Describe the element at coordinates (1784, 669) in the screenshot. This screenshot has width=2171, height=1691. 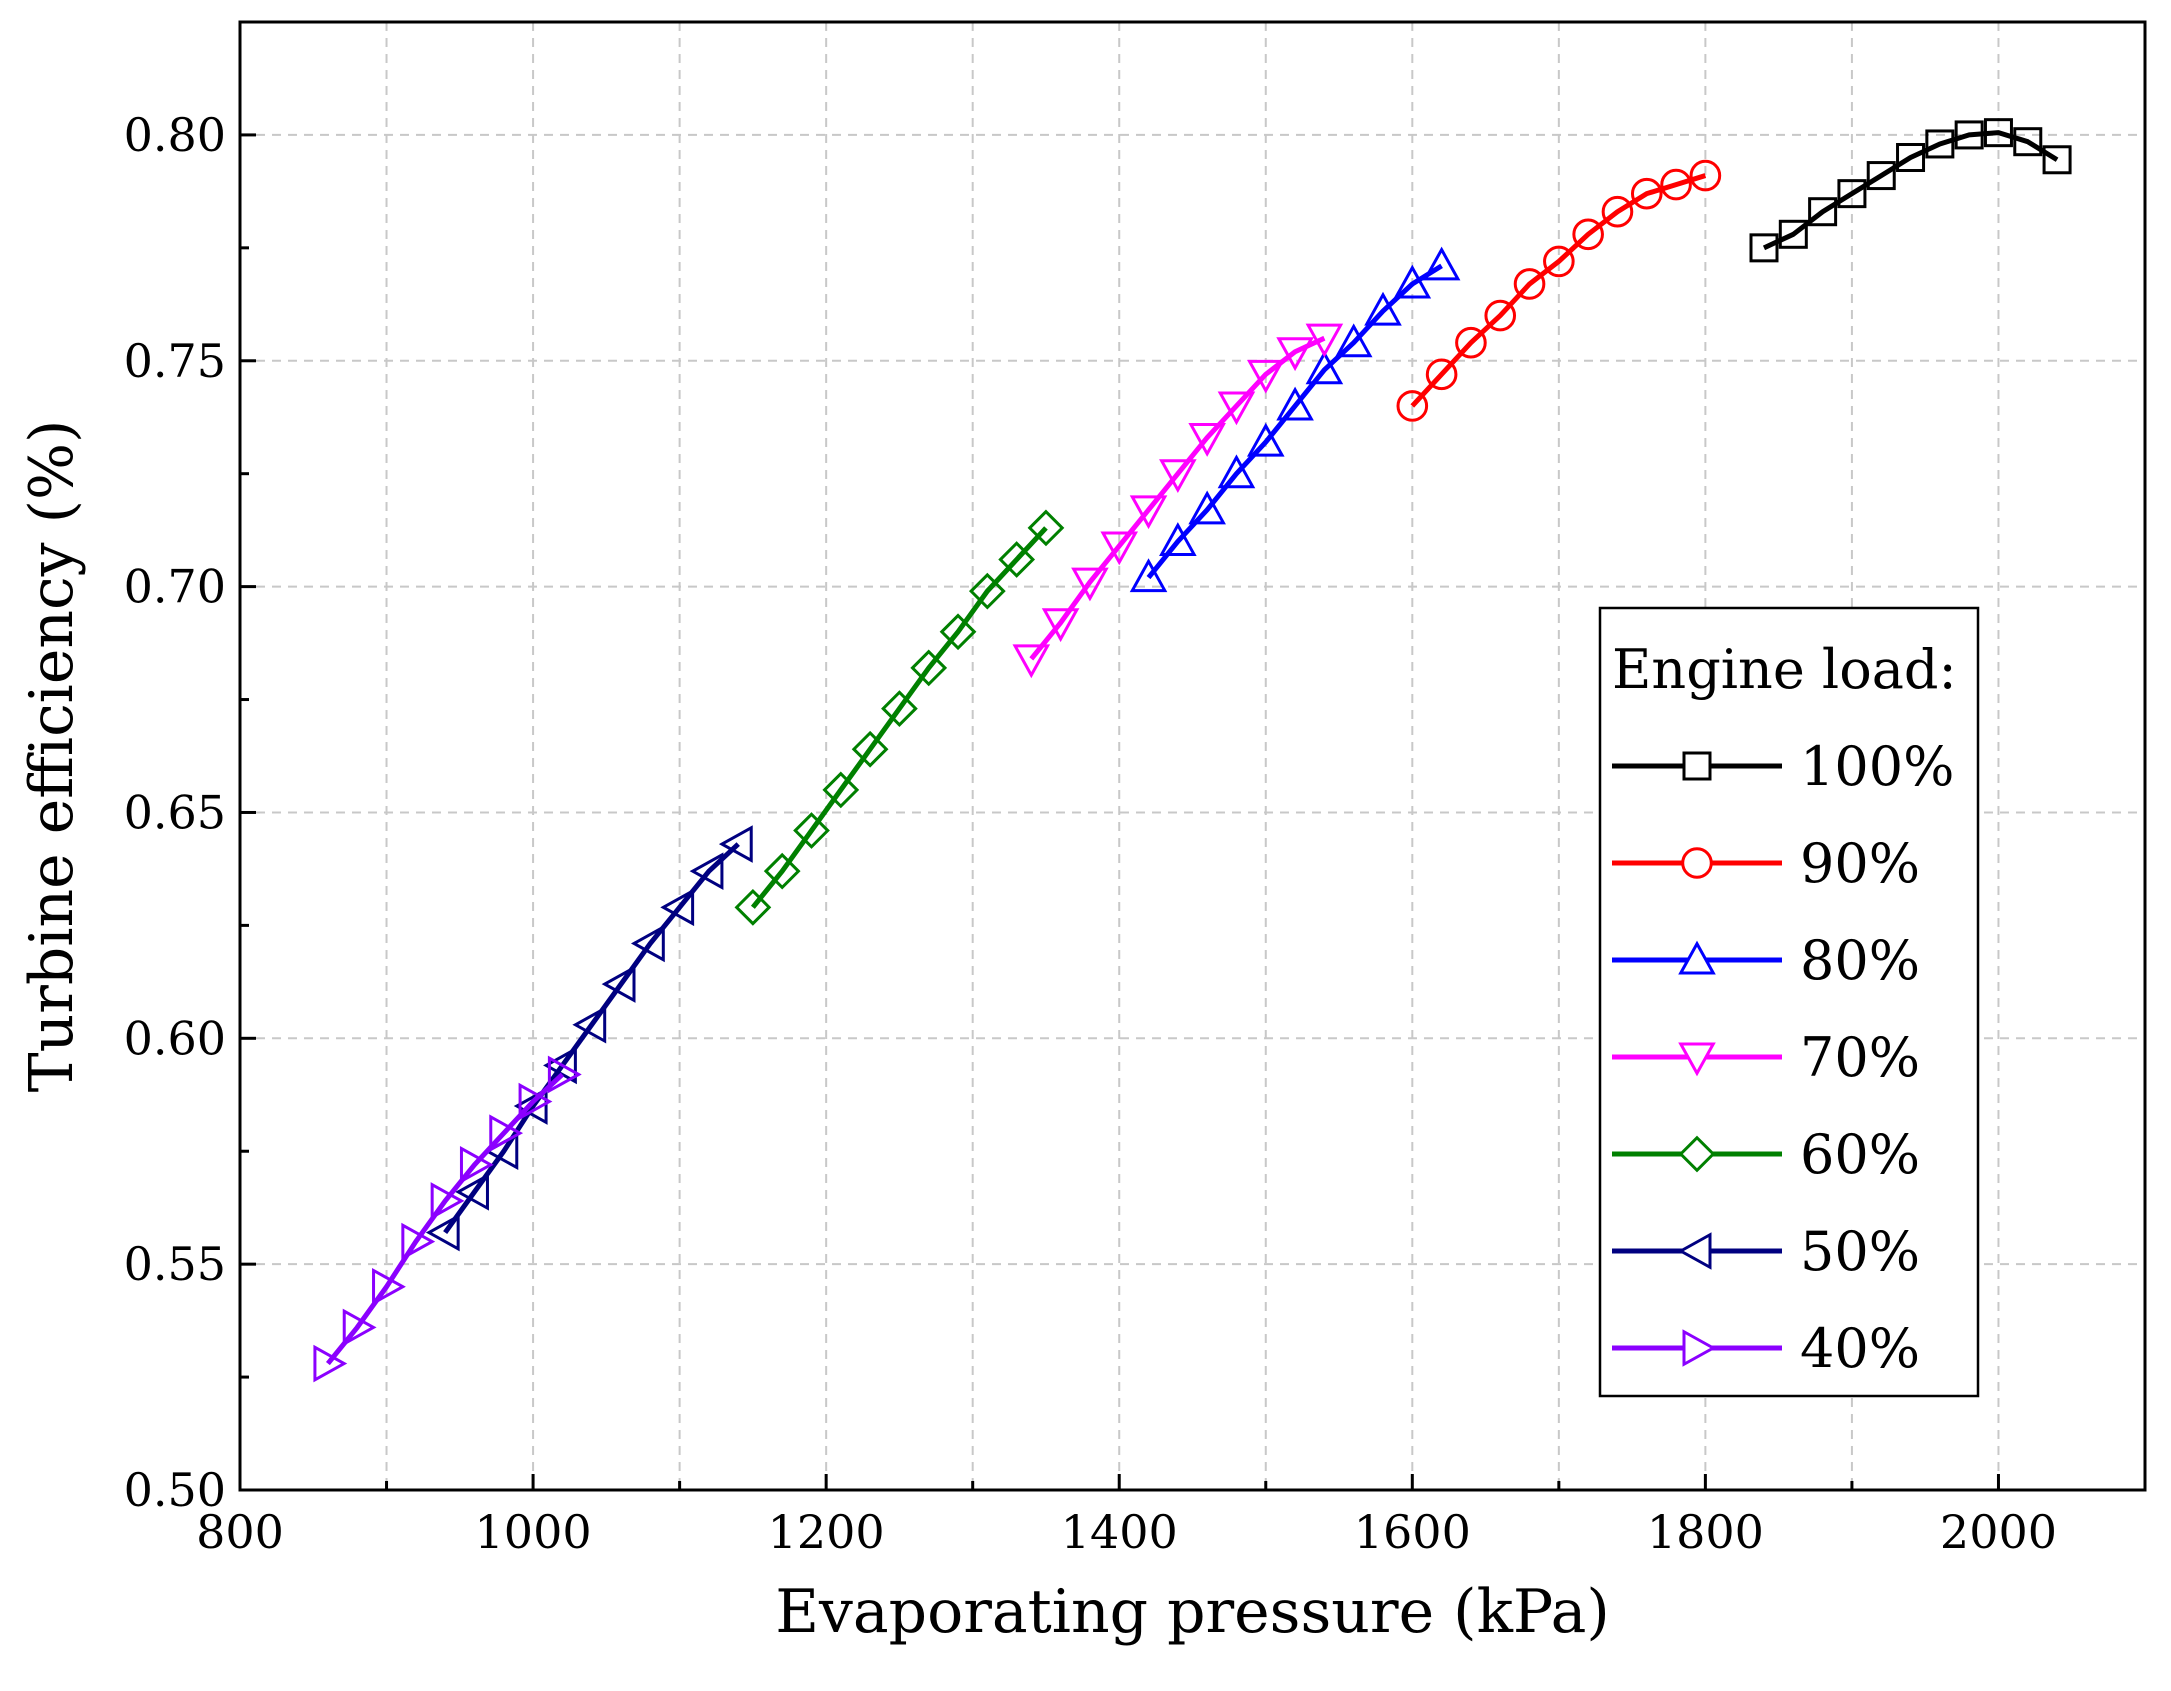
I see `legend-title: Engine load:` at that location.